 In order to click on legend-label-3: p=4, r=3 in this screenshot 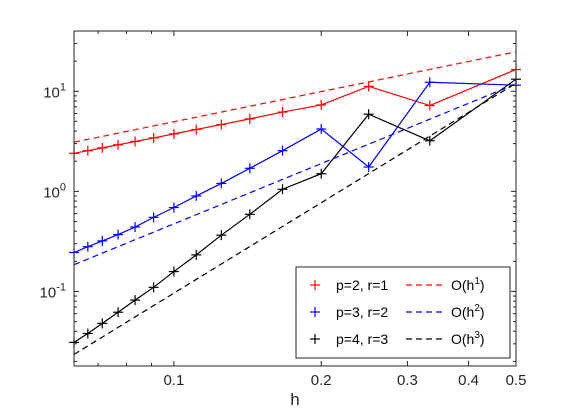, I will do `click(362, 339)`.